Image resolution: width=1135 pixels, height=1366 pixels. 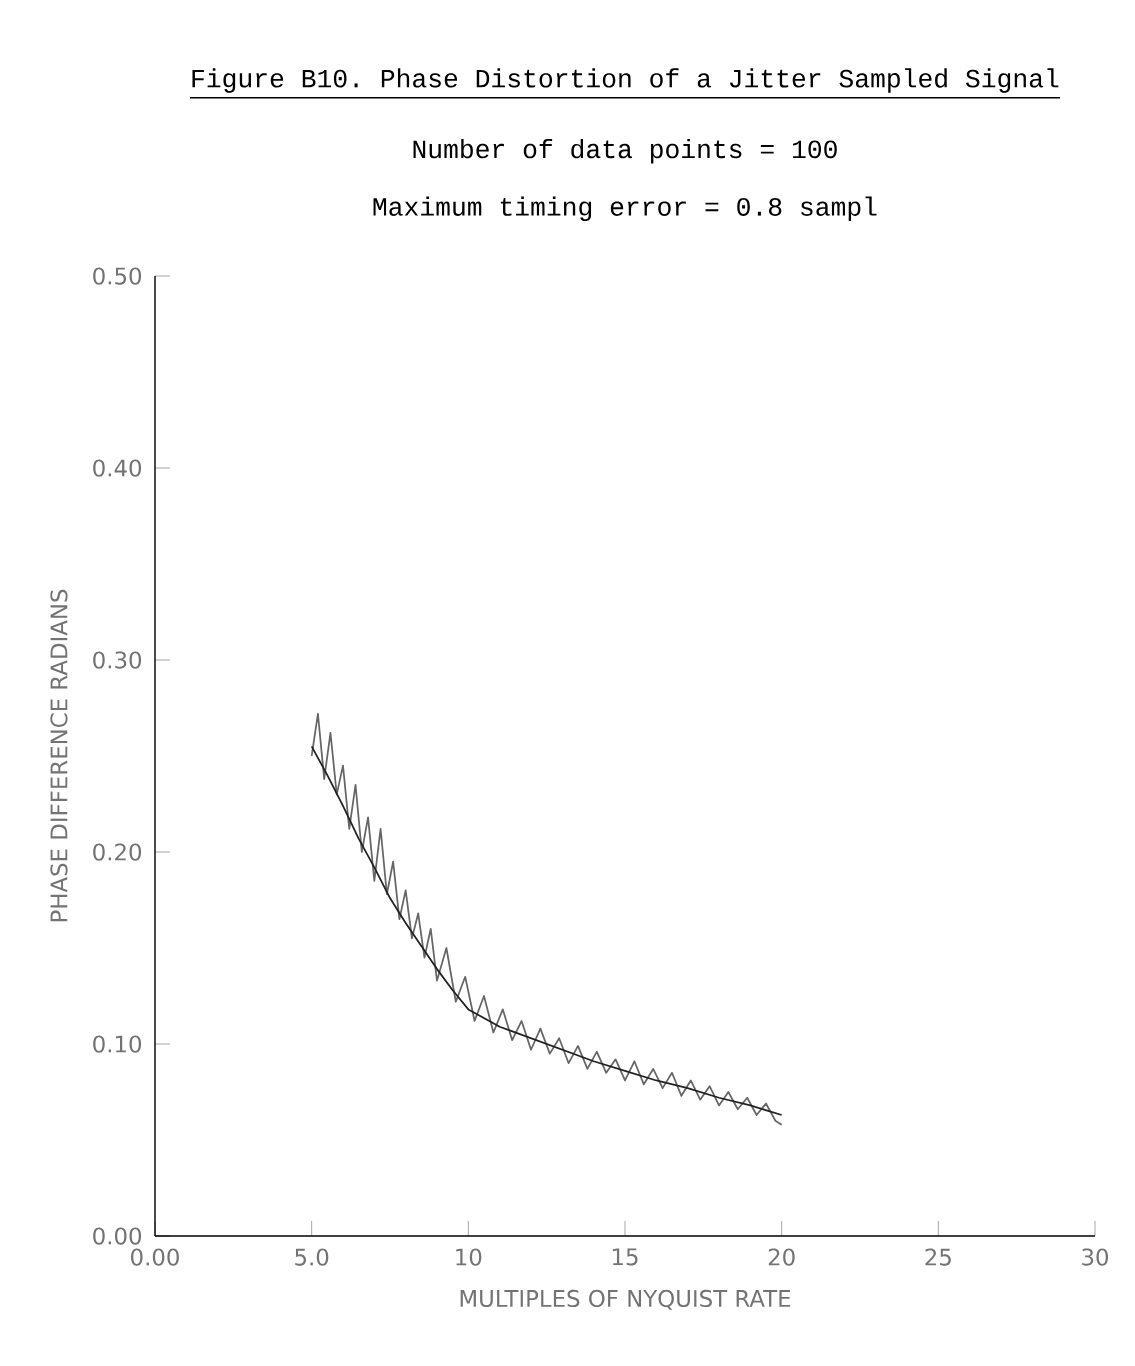 What do you see at coordinates (781, 1257) in the screenshot?
I see `x-tick-label: 20` at bounding box center [781, 1257].